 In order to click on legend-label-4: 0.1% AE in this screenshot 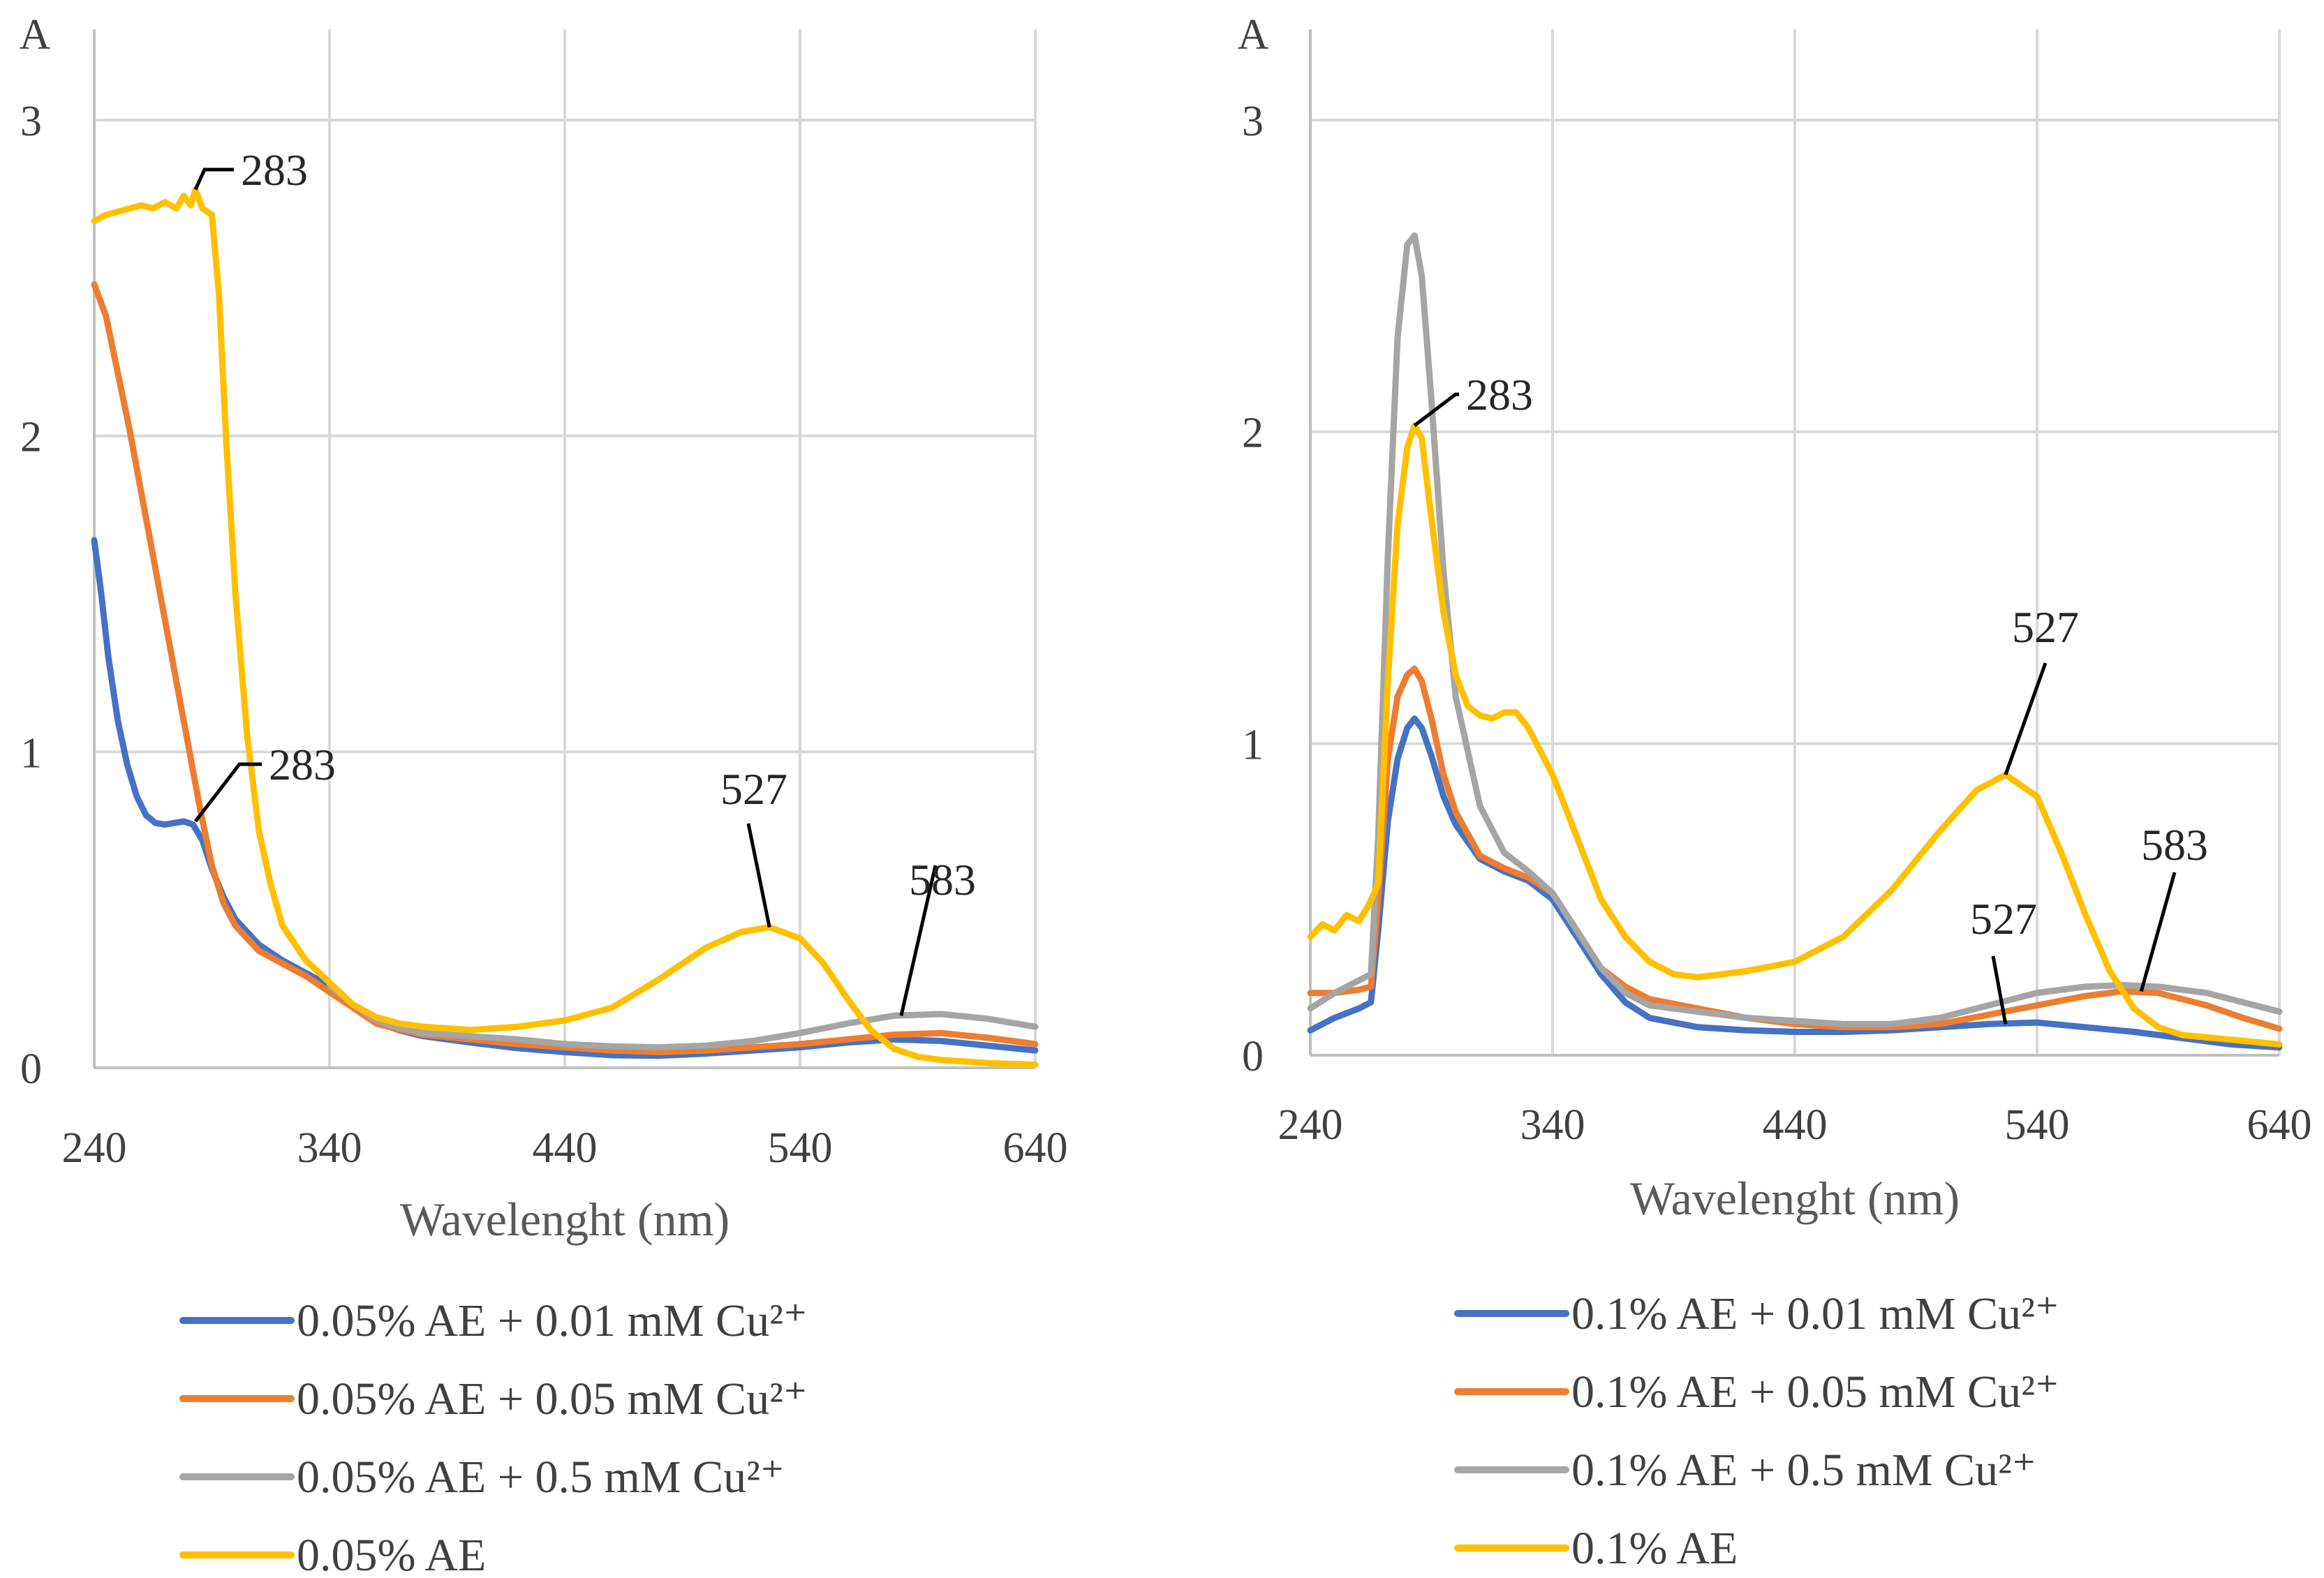, I will do `click(1654, 1548)`.